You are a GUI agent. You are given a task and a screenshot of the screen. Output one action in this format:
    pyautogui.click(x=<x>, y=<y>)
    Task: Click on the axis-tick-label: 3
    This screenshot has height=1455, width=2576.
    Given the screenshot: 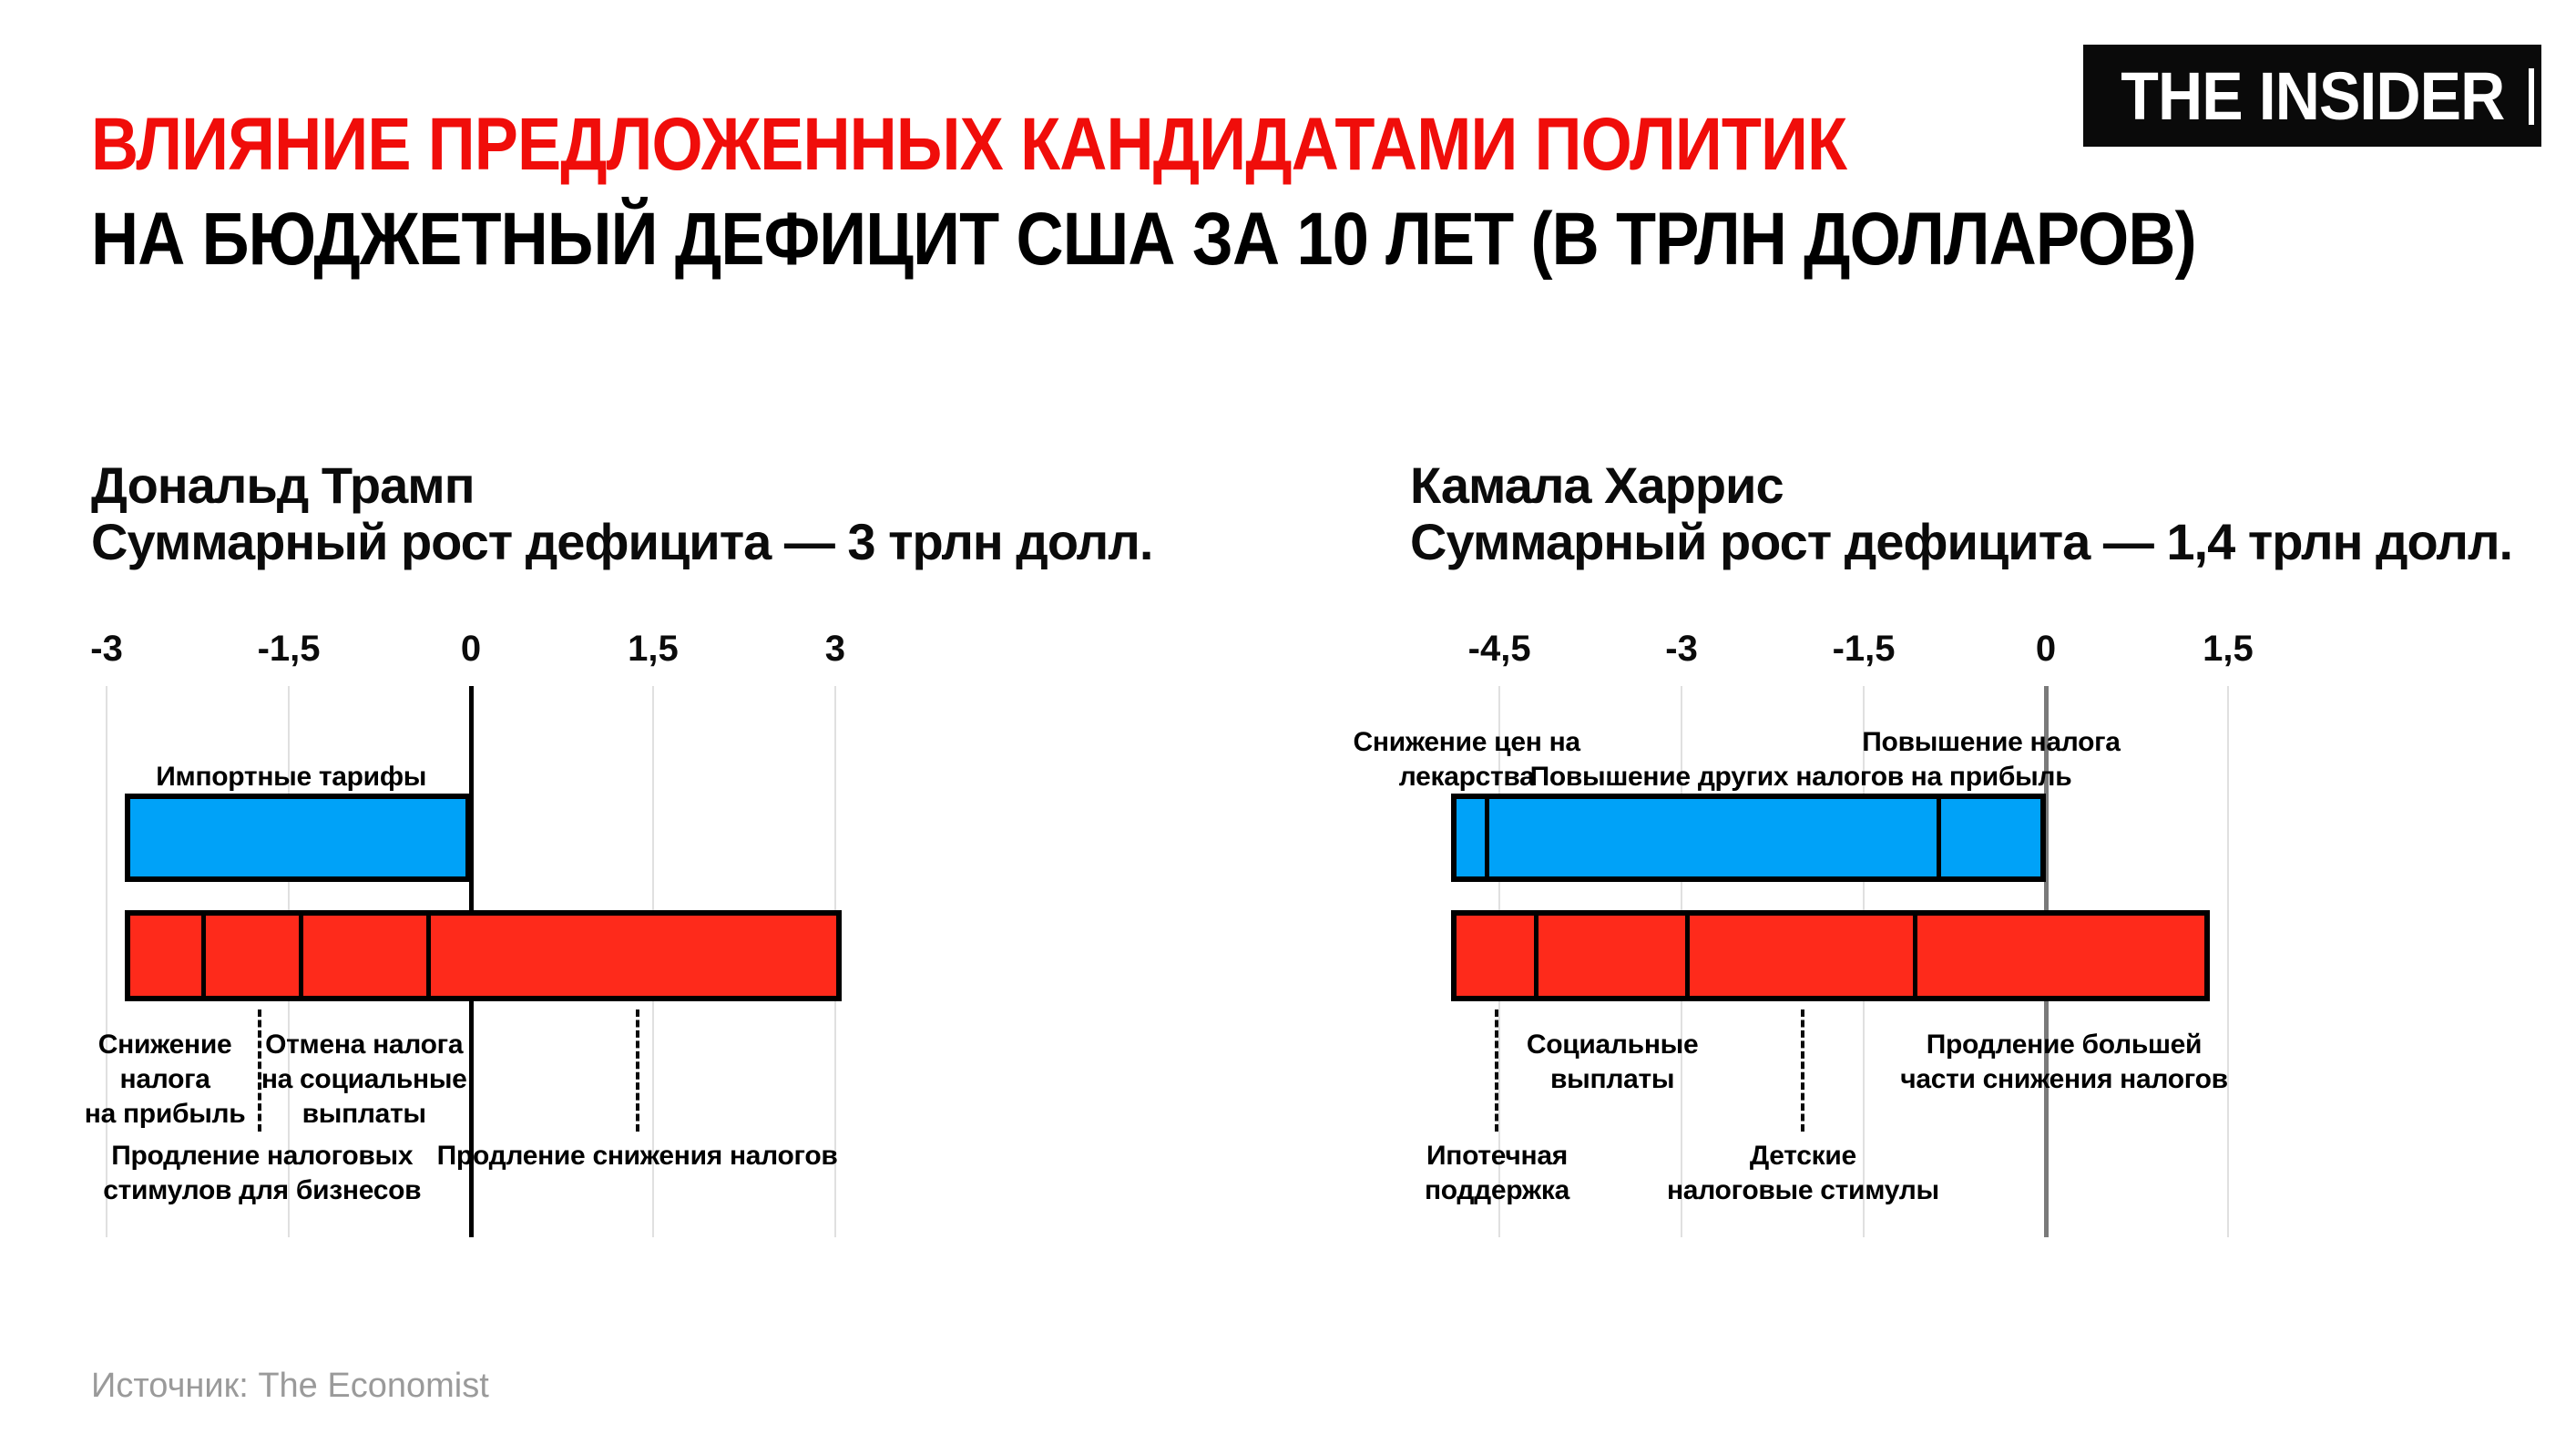 What is the action you would take?
    pyautogui.click(x=835, y=649)
    